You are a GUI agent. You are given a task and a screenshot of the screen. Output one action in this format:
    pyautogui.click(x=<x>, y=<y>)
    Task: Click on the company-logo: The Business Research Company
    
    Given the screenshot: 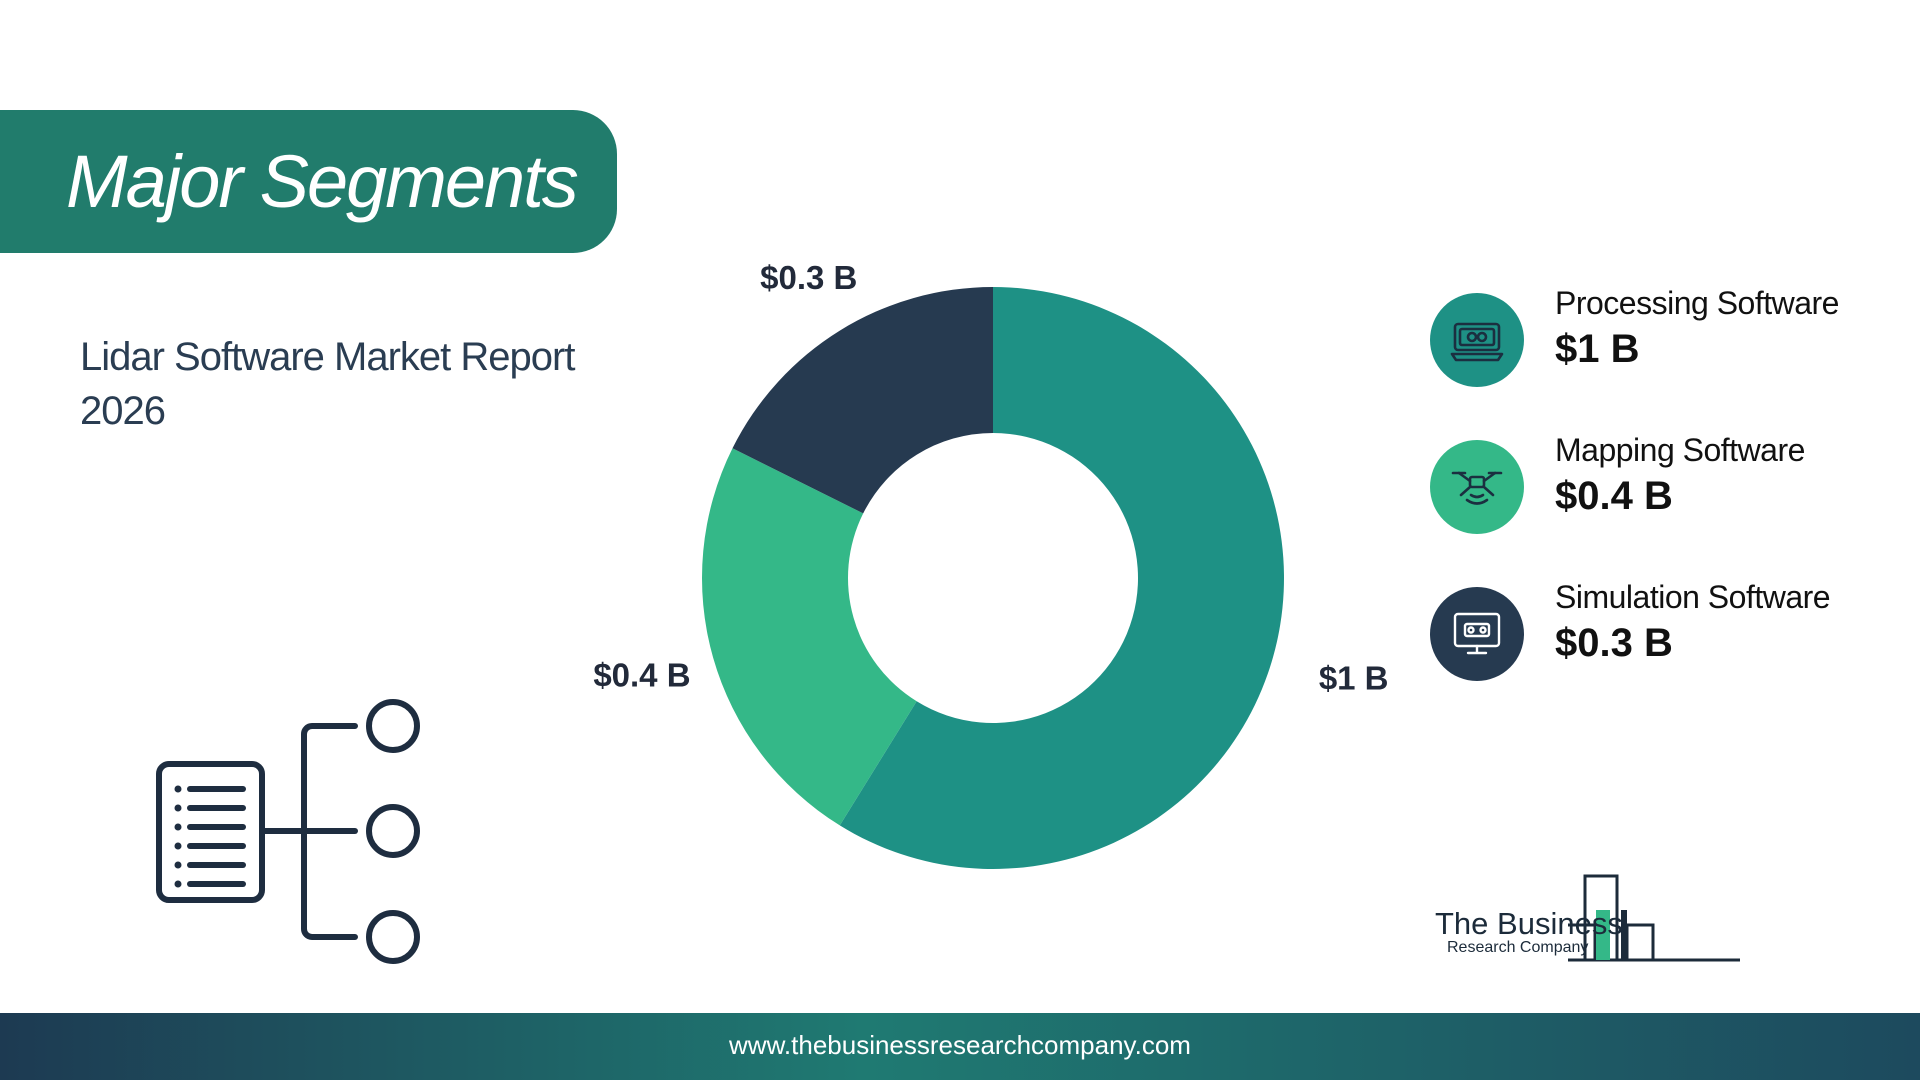 What is the action you would take?
    pyautogui.click(x=1590, y=916)
    